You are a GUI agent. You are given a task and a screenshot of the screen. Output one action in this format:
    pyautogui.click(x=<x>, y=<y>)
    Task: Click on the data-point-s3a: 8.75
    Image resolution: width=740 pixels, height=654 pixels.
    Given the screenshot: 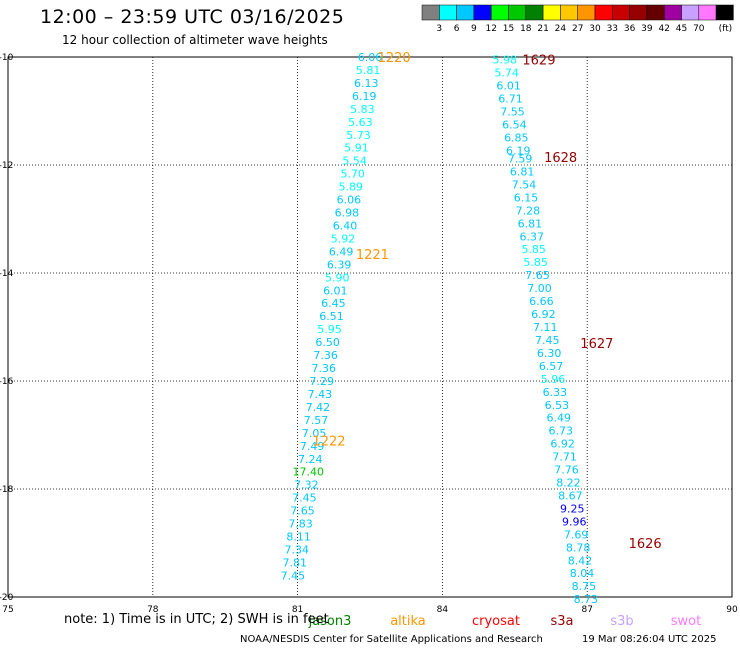 What is the action you would take?
    pyautogui.click(x=584, y=586)
    